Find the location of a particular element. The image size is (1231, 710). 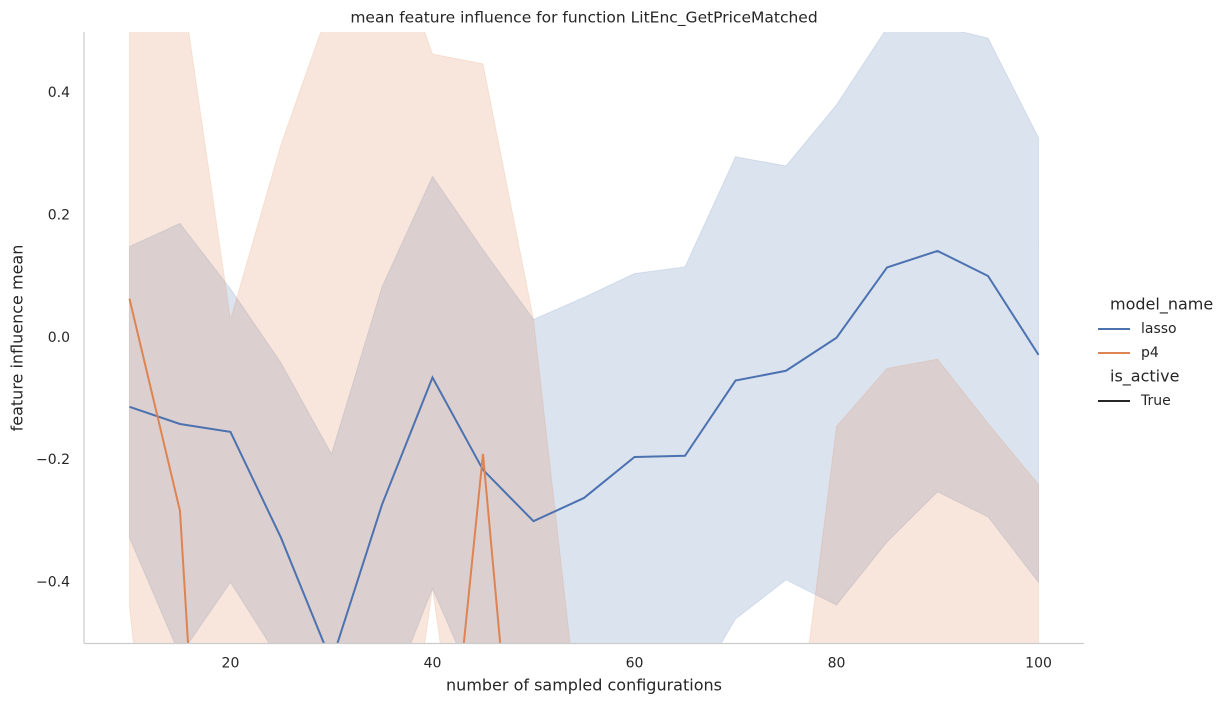

x-tick-label: 40 is located at coordinates (433, 664).